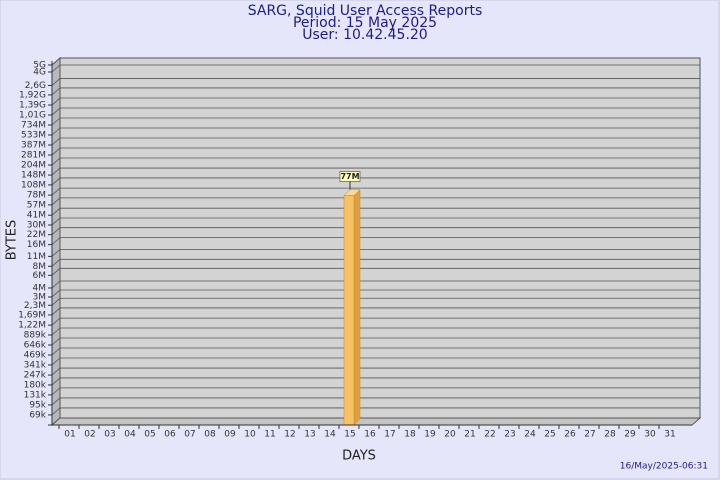  What do you see at coordinates (349, 435) in the screenshot?
I see `x-tick-label: 15` at bounding box center [349, 435].